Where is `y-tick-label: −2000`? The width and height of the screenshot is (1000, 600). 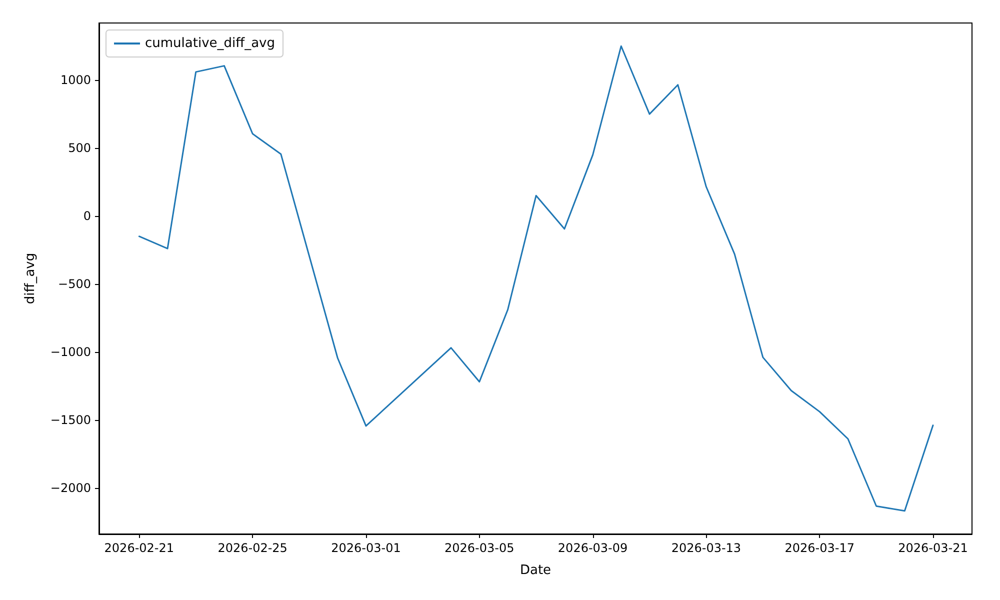
y-tick-label: −2000 is located at coordinates (70, 487).